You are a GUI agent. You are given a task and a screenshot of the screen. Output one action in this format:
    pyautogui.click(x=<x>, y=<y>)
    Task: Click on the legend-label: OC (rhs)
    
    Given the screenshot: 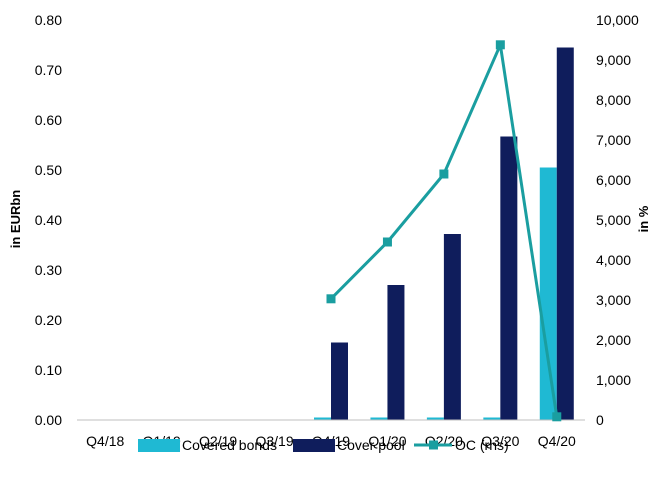 What is the action you would take?
    pyautogui.click(x=482, y=445)
    